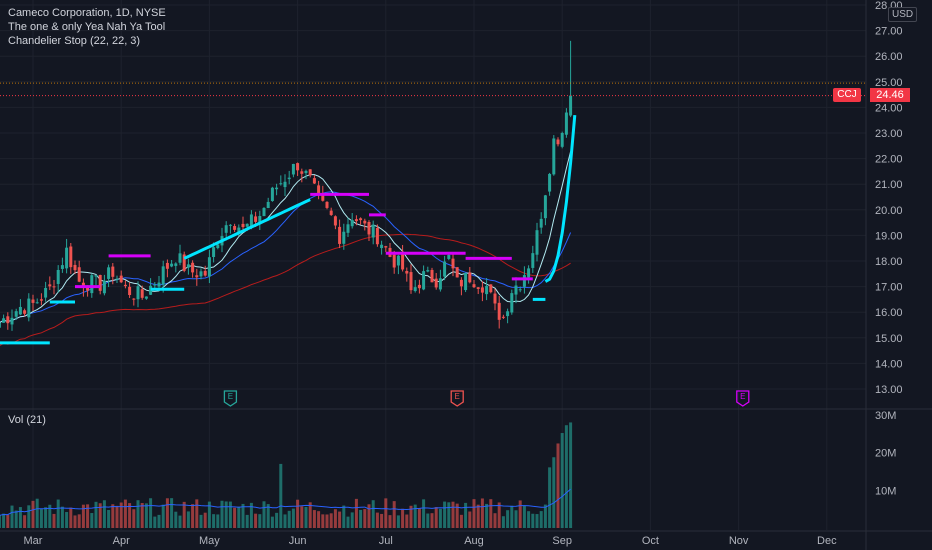 This screenshot has width=932, height=550. What do you see at coordinates (889, 32) in the screenshot?
I see `price-tick-label: 27.00` at bounding box center [889, 32].